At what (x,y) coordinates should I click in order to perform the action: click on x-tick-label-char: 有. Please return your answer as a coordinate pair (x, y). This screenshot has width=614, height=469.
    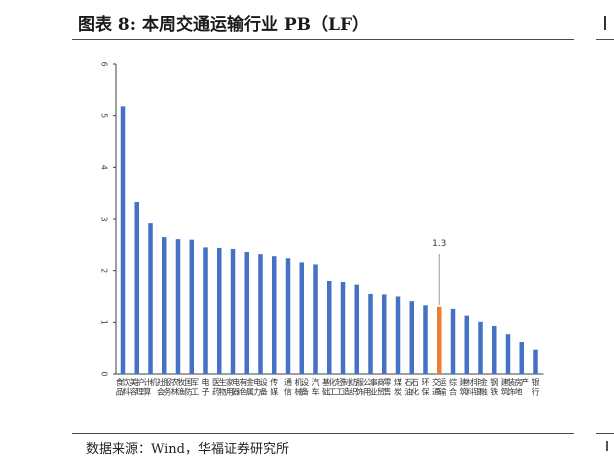
    Looking at the image, I should click on (243, 382).